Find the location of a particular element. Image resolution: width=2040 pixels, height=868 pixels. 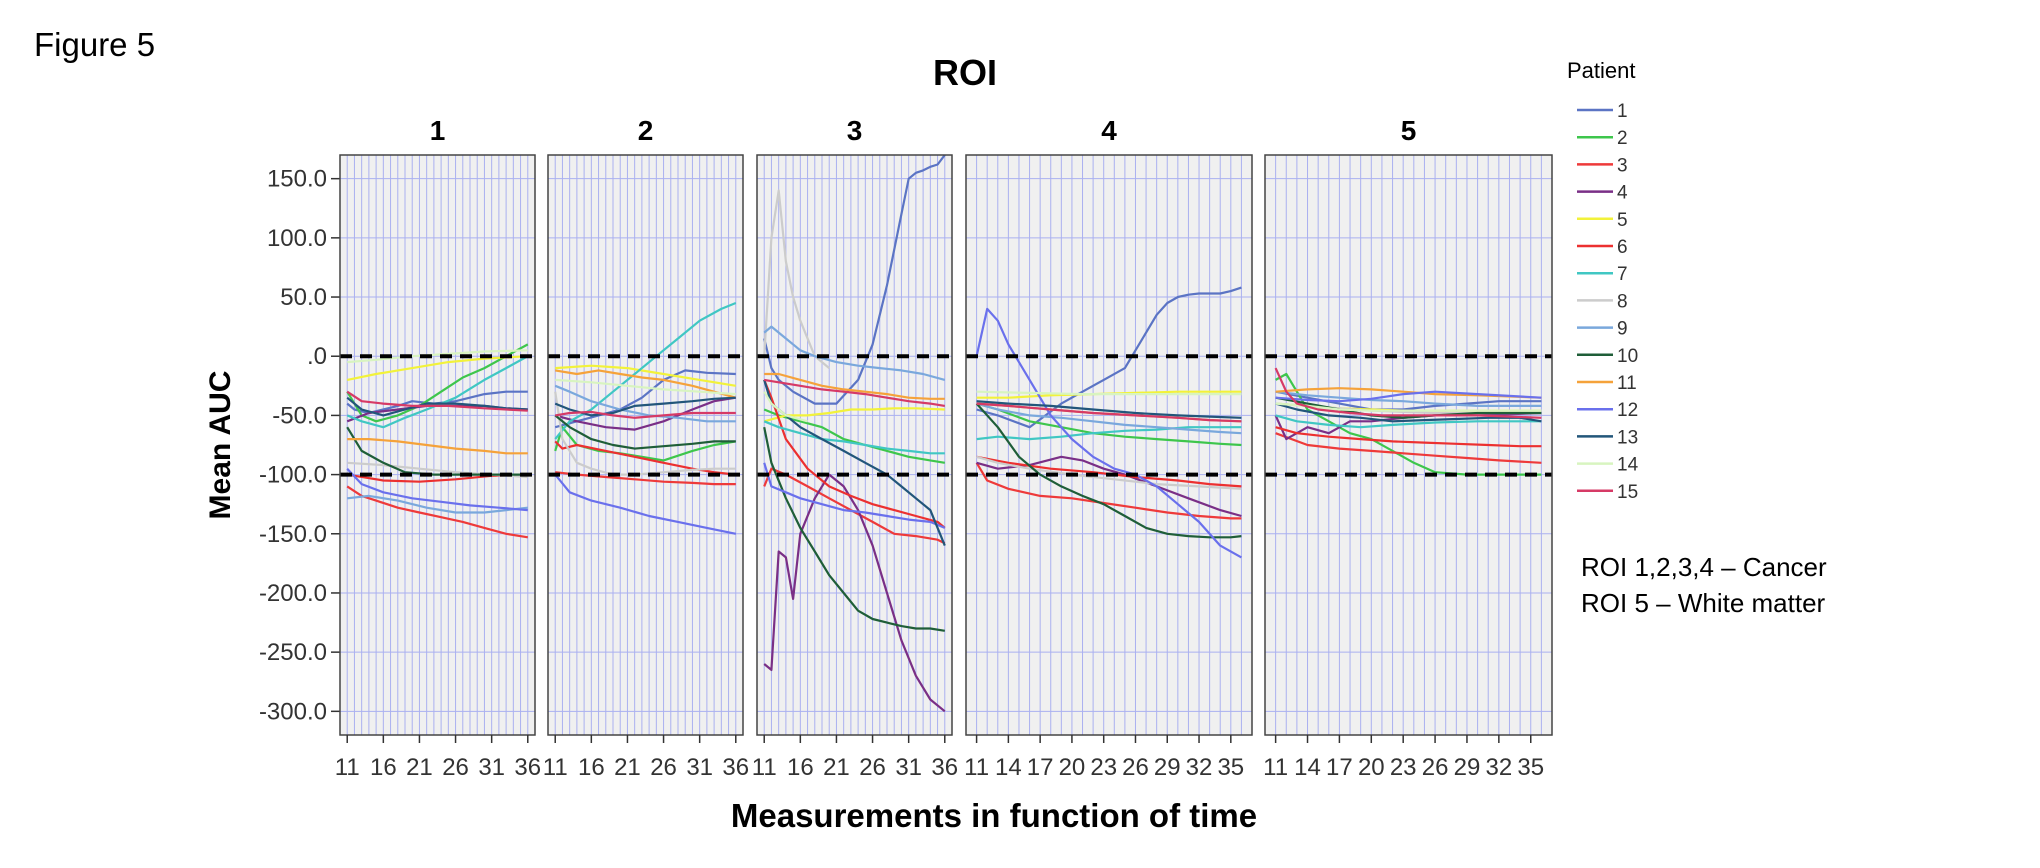

panel-4-series is located at coordinates (1108, 422).